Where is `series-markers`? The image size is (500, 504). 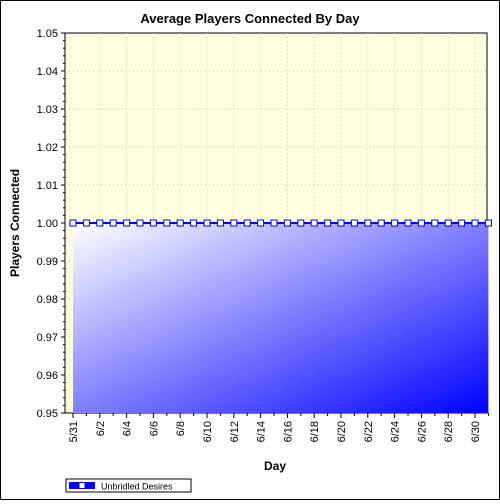 series-markers is located at coordinates (280, 223).